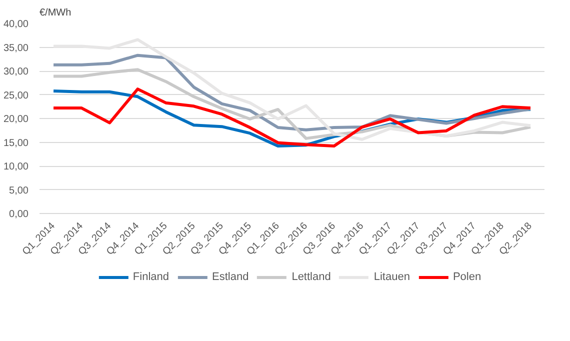 This screenshot has width=570, height=341. What do you see at coordinates (16, 24) in the screenshot?
I see `y-tick-label: 40,00` at bounding box center [16, 24].